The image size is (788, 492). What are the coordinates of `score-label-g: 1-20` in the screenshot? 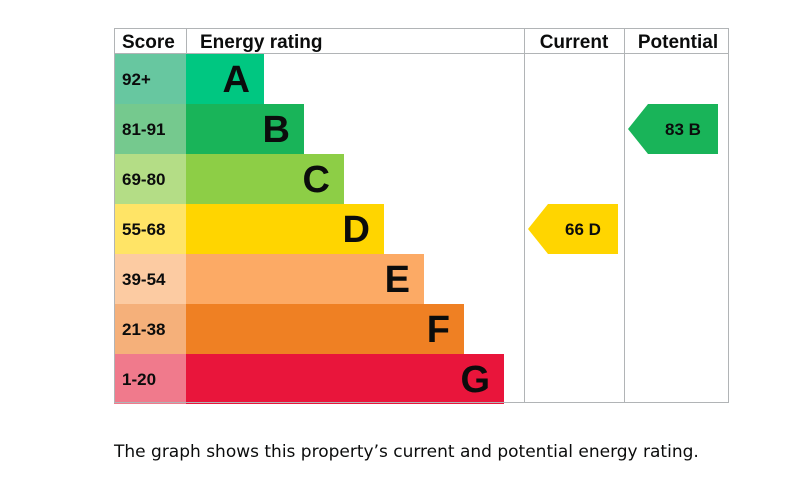 It's located at (139, 379).